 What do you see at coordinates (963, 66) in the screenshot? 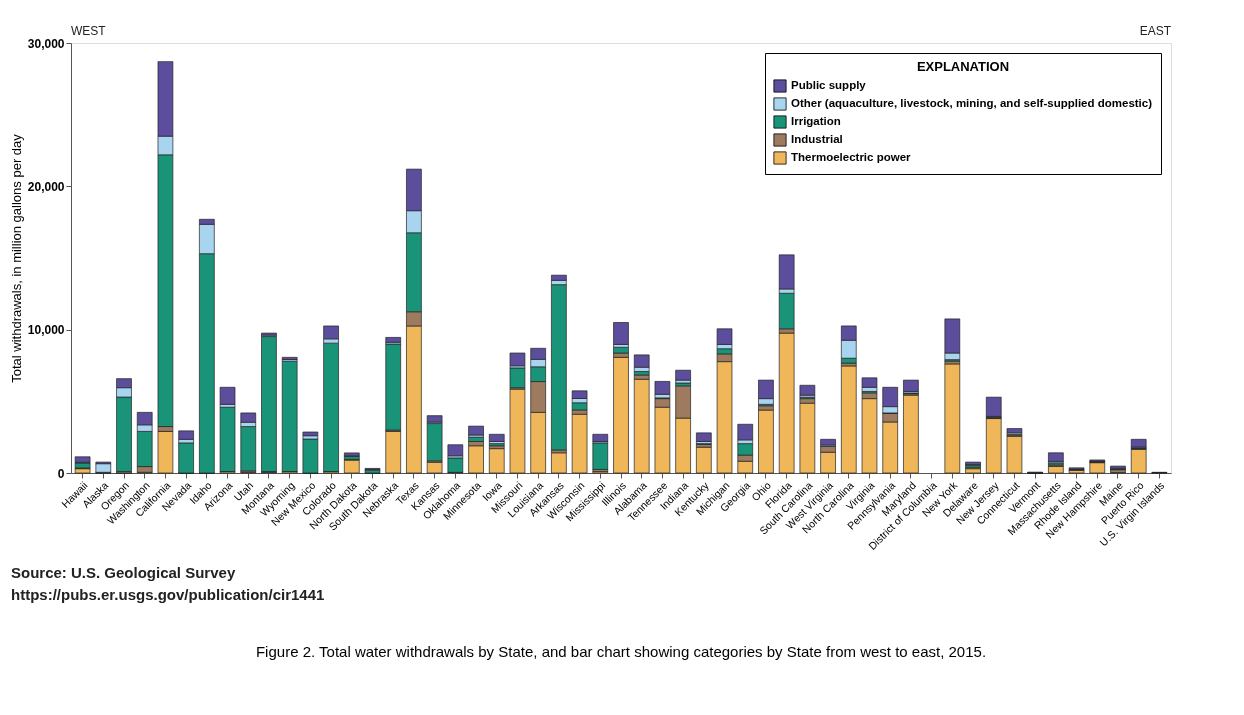
I see `legend-title: EXPLANATION` at bounding box center [963, 66].